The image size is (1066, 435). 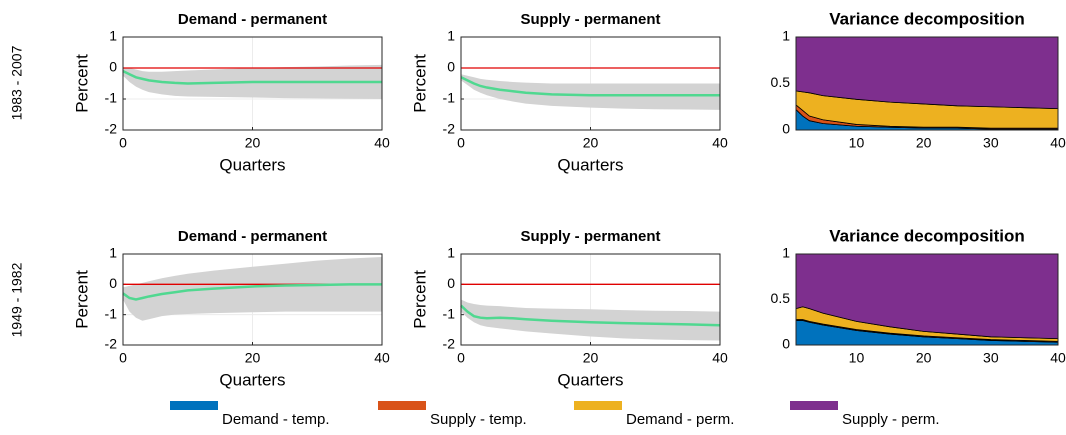 I want to click on legend-label: Supply - temp., so click(x=478, y=419).